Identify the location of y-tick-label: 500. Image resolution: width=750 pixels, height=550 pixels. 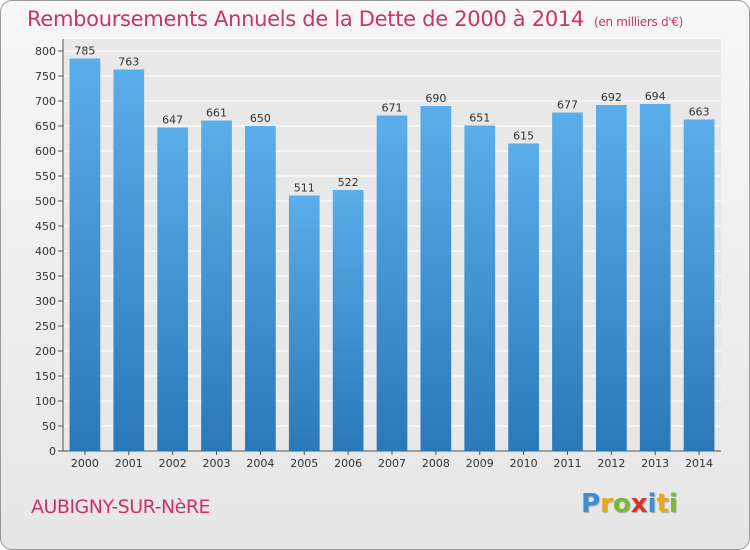
(45, 201).